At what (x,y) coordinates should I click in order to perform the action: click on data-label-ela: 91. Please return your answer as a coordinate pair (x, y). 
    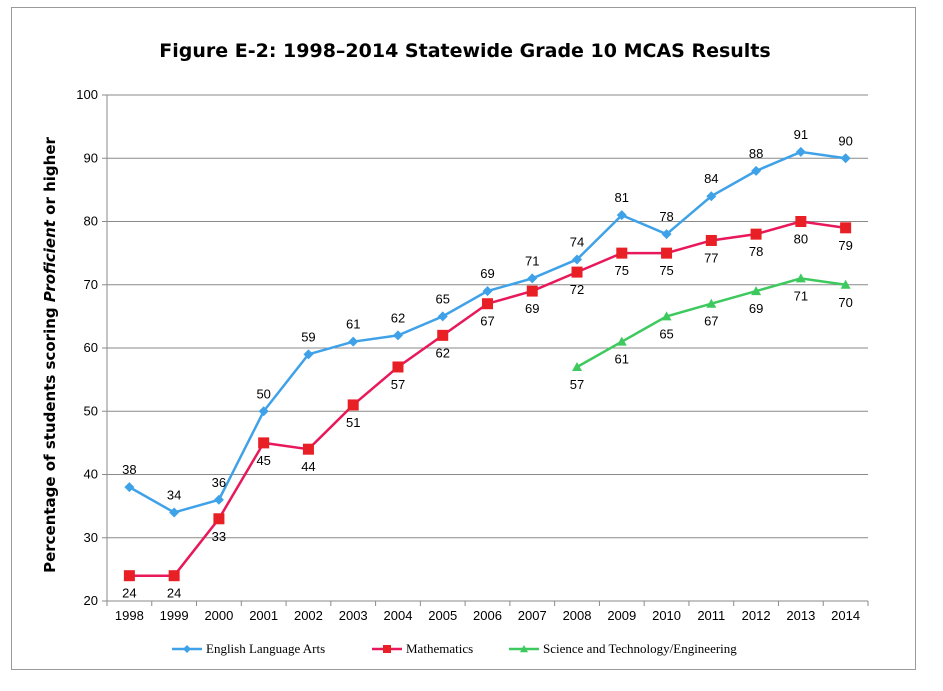
    Looking at the image, I should click on (801, 134).